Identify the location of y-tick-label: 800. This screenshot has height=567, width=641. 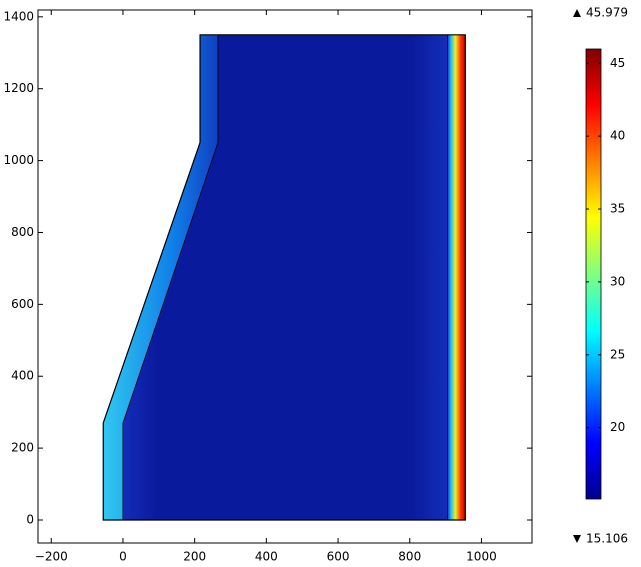
(22, 232).